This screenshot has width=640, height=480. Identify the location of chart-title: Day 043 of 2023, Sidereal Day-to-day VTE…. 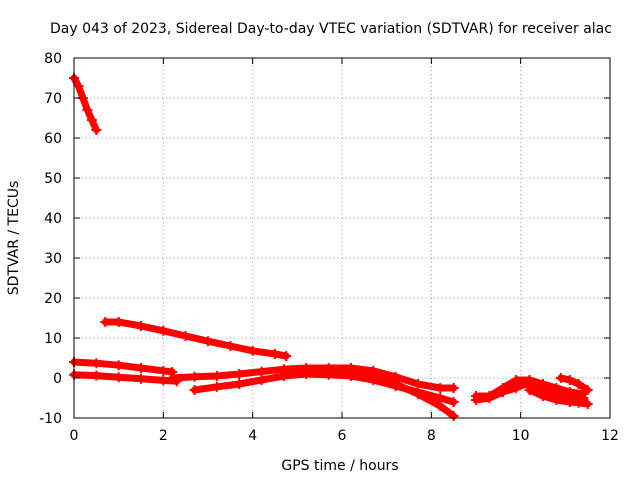
(331, 29).